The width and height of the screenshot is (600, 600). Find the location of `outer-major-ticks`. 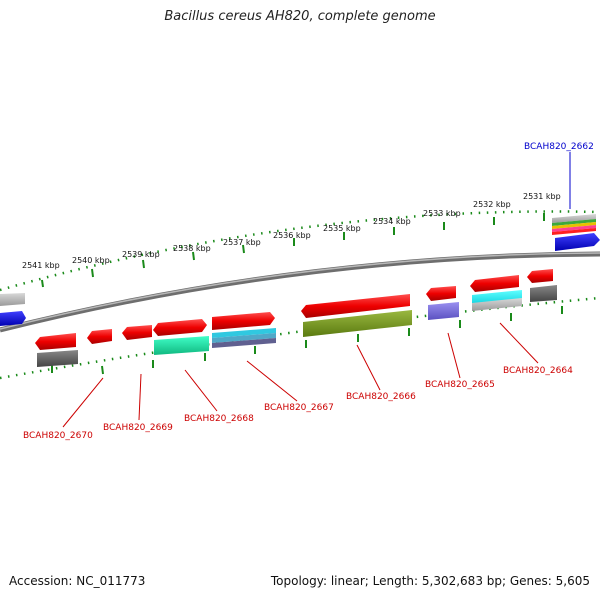

outer-major-ticks is located at coordinates (293, 250).